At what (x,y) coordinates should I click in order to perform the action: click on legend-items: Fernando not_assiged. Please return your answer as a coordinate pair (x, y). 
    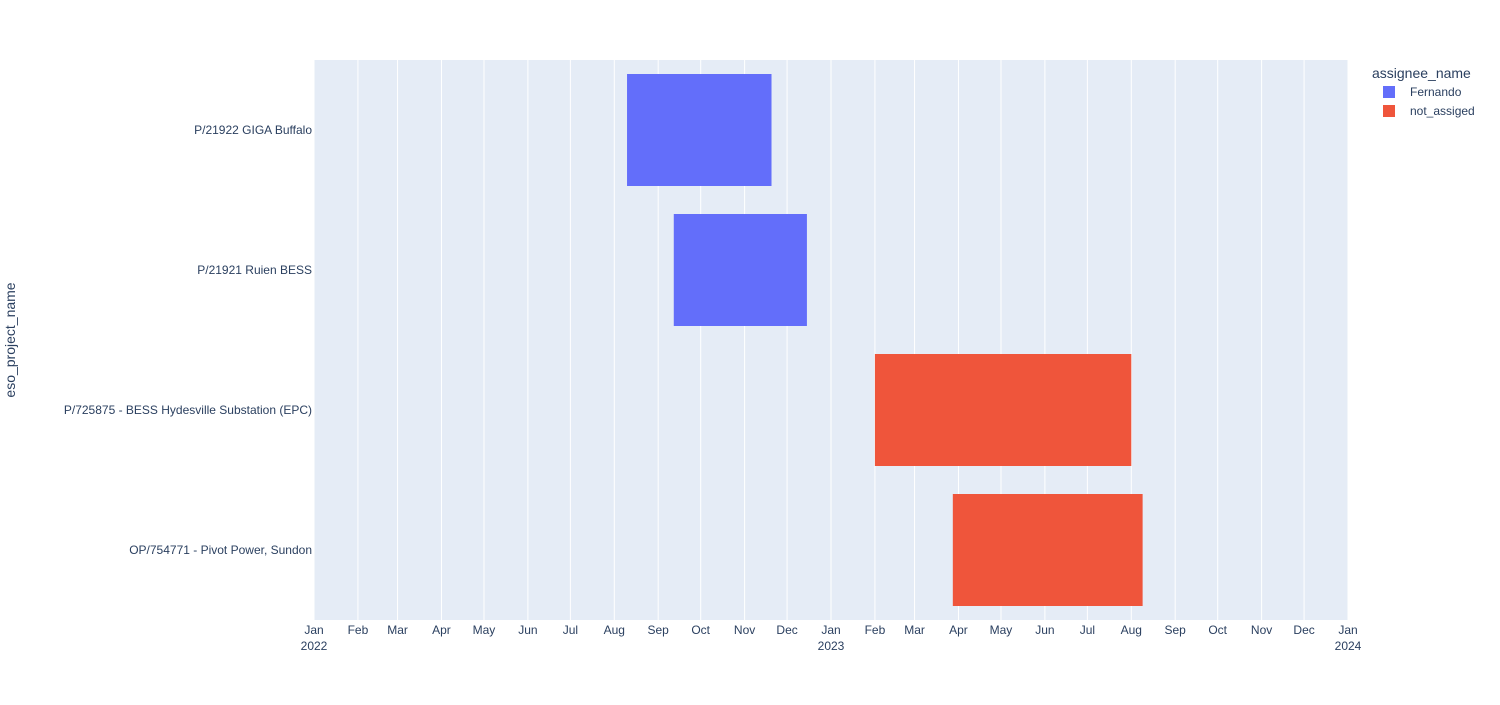
    Looking at the image, I should click on (1429, 101).